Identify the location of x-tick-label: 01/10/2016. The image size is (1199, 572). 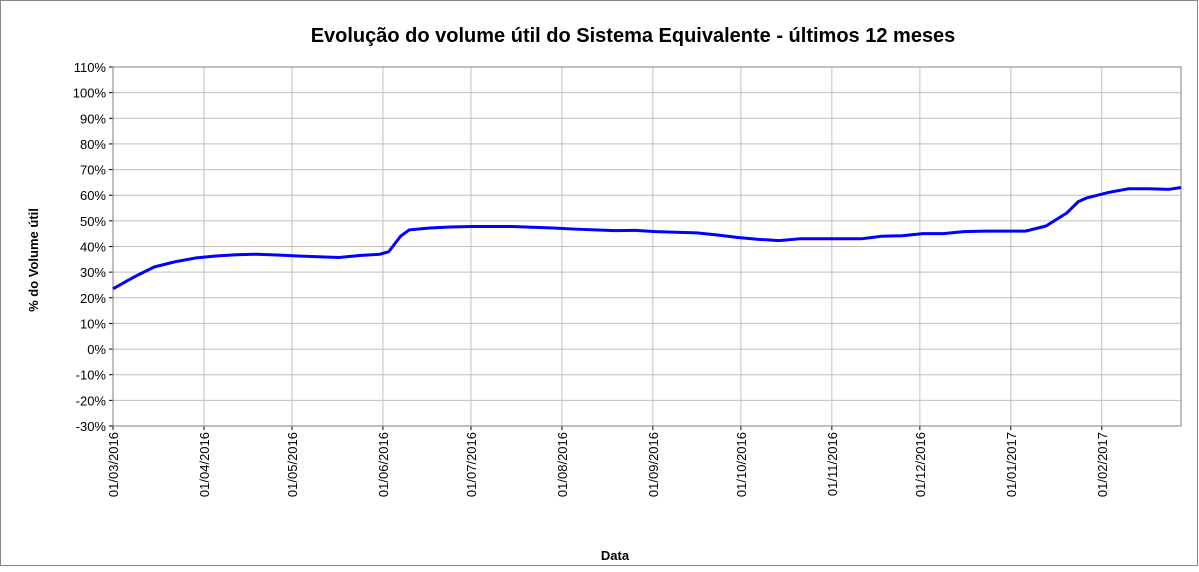
(741, 464).